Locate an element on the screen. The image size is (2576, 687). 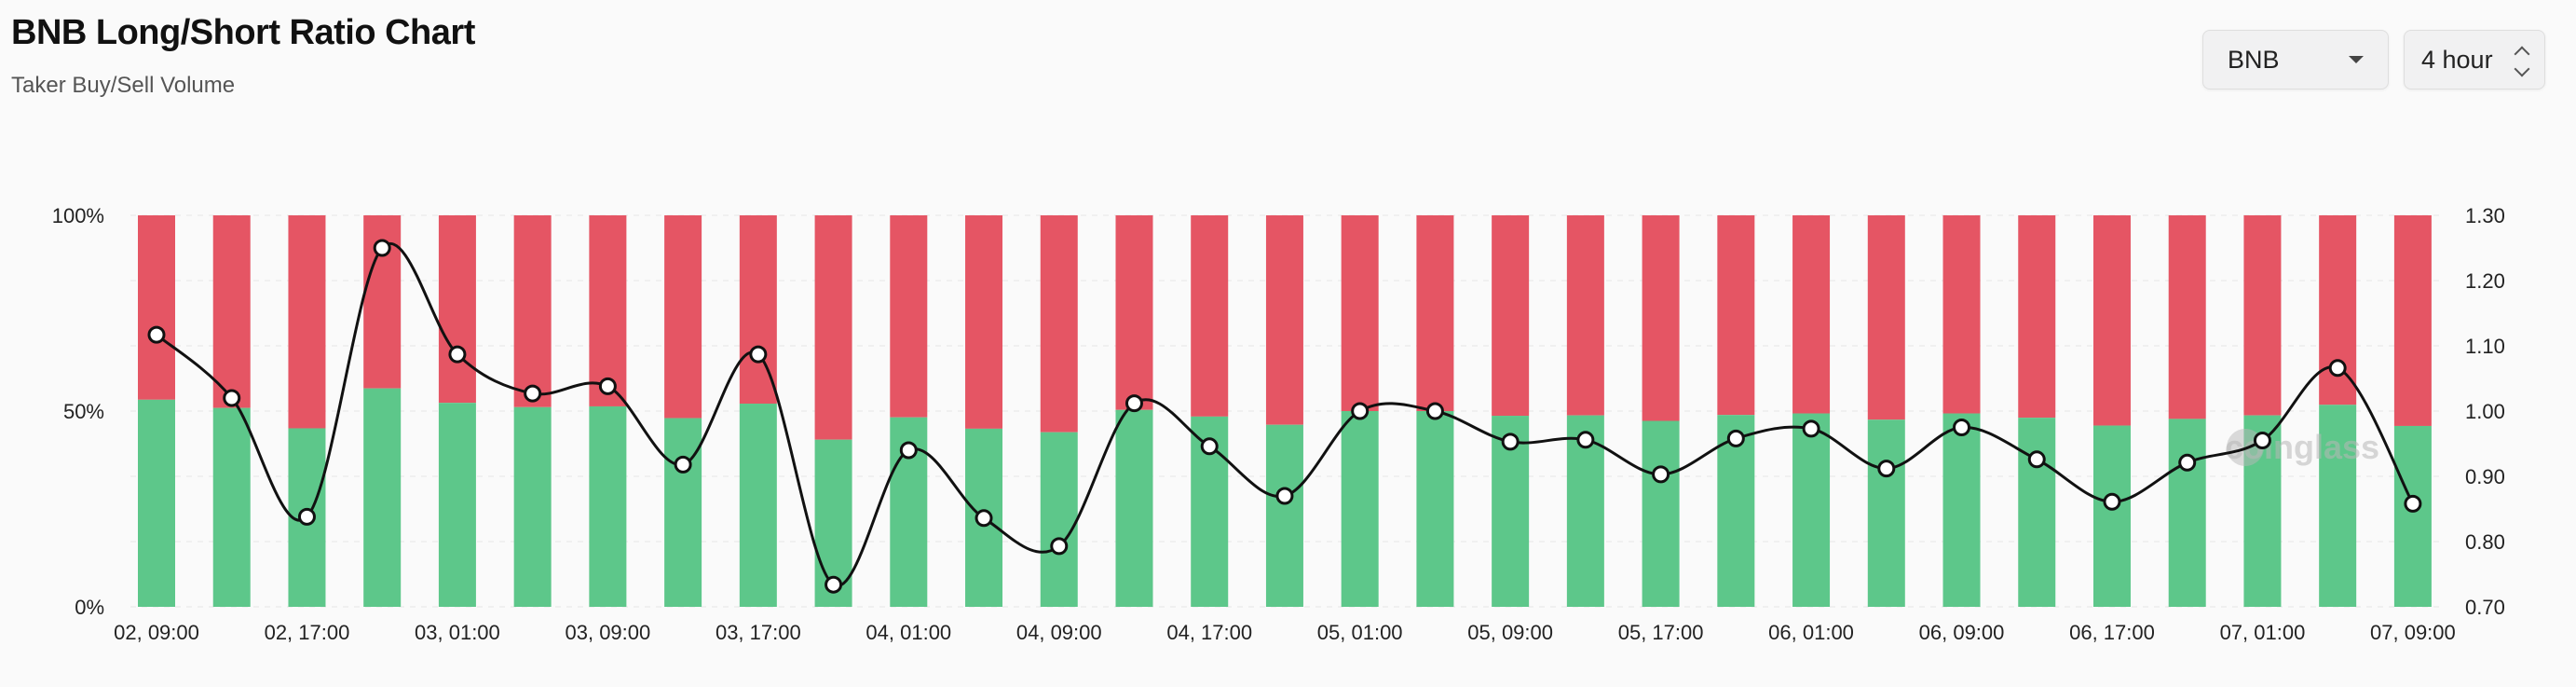
x-tick-label: 03, 09:00 is located at coordinates (608, 632).